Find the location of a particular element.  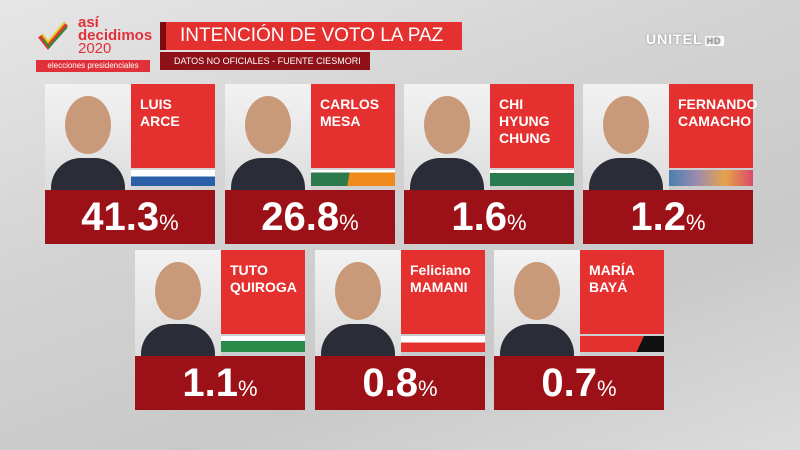

candidate-card: FERNANDO CAMACHO 1.2% is located at coordinates (670, 164).